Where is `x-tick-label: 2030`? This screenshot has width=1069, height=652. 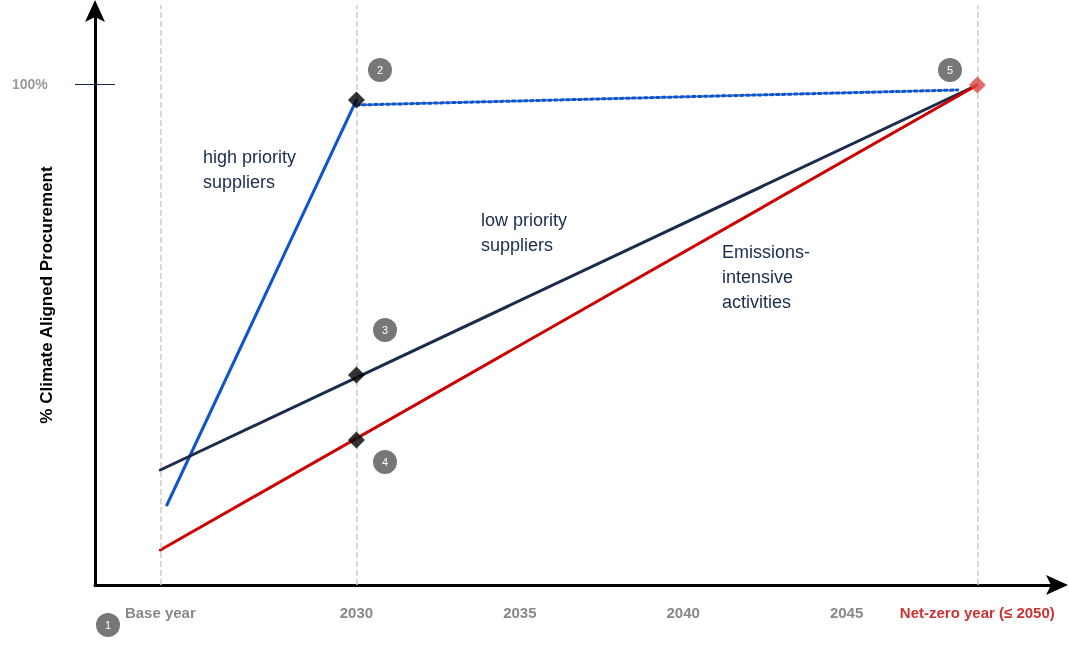
x-tick-label: 2030 is located at coordinates (356, 612).